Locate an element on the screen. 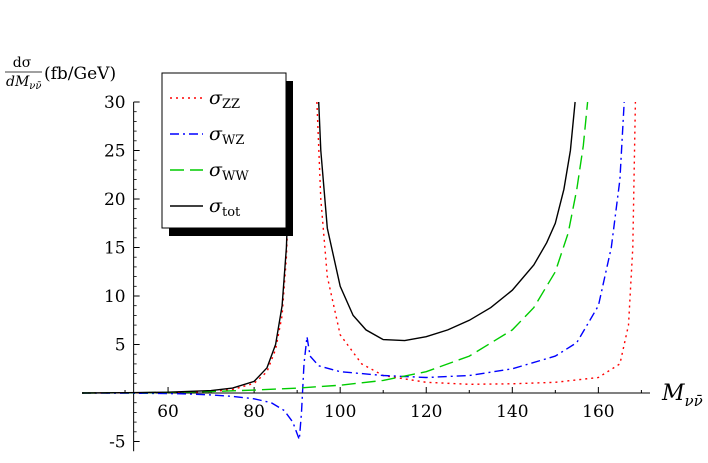  legend-label-zz: σZZ is located at coordinates (224, 99).